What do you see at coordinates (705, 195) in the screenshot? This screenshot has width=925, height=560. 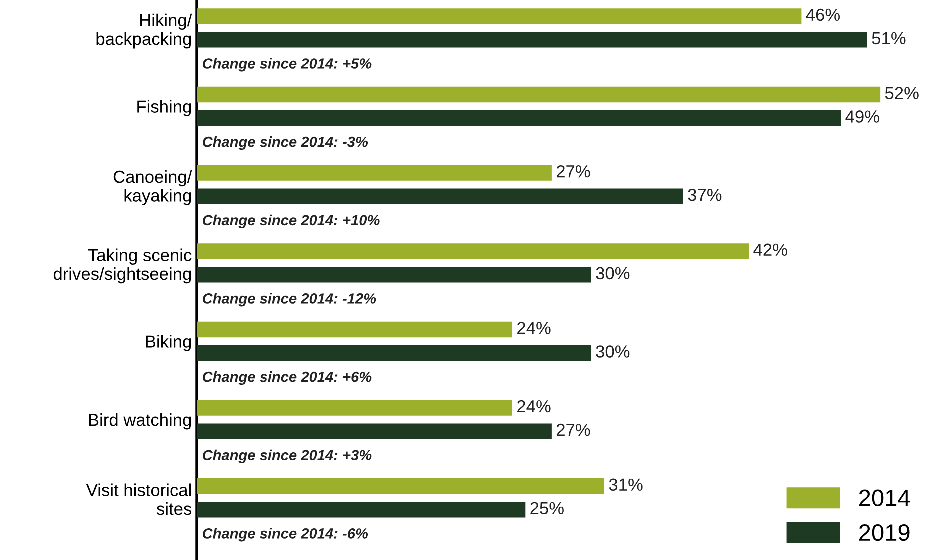 I see `data-label: 37%` at bounding box center [705, 195].